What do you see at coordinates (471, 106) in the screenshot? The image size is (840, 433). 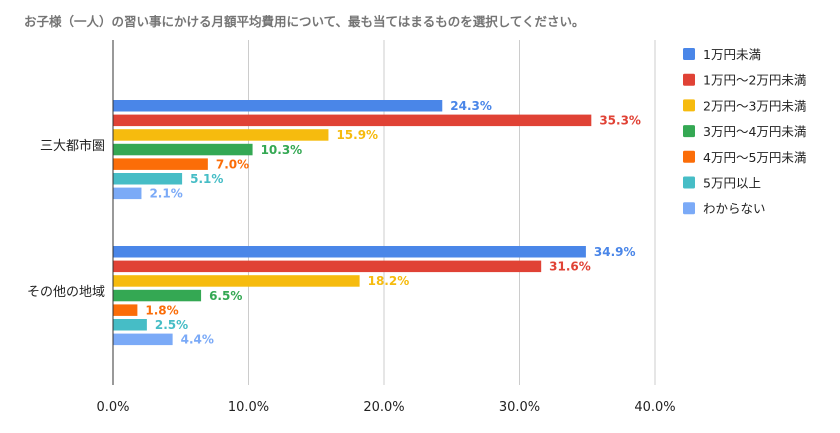 I see `data-label: 24.3%` at bounding box center [471, 106].